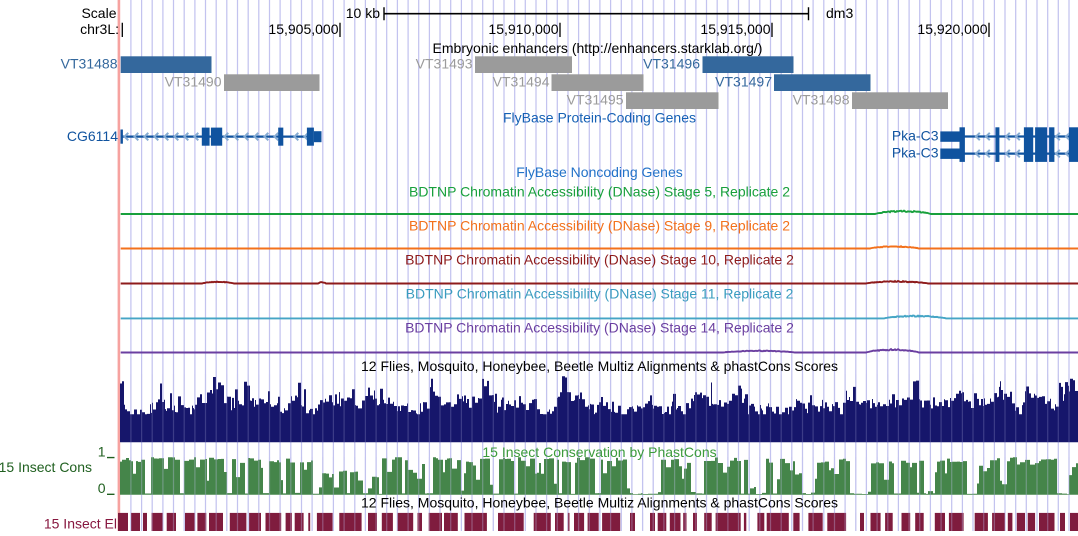  Describe the element at coordinates (743, 82) in the screenshot. I see `svg-text: VT31497` at that location.